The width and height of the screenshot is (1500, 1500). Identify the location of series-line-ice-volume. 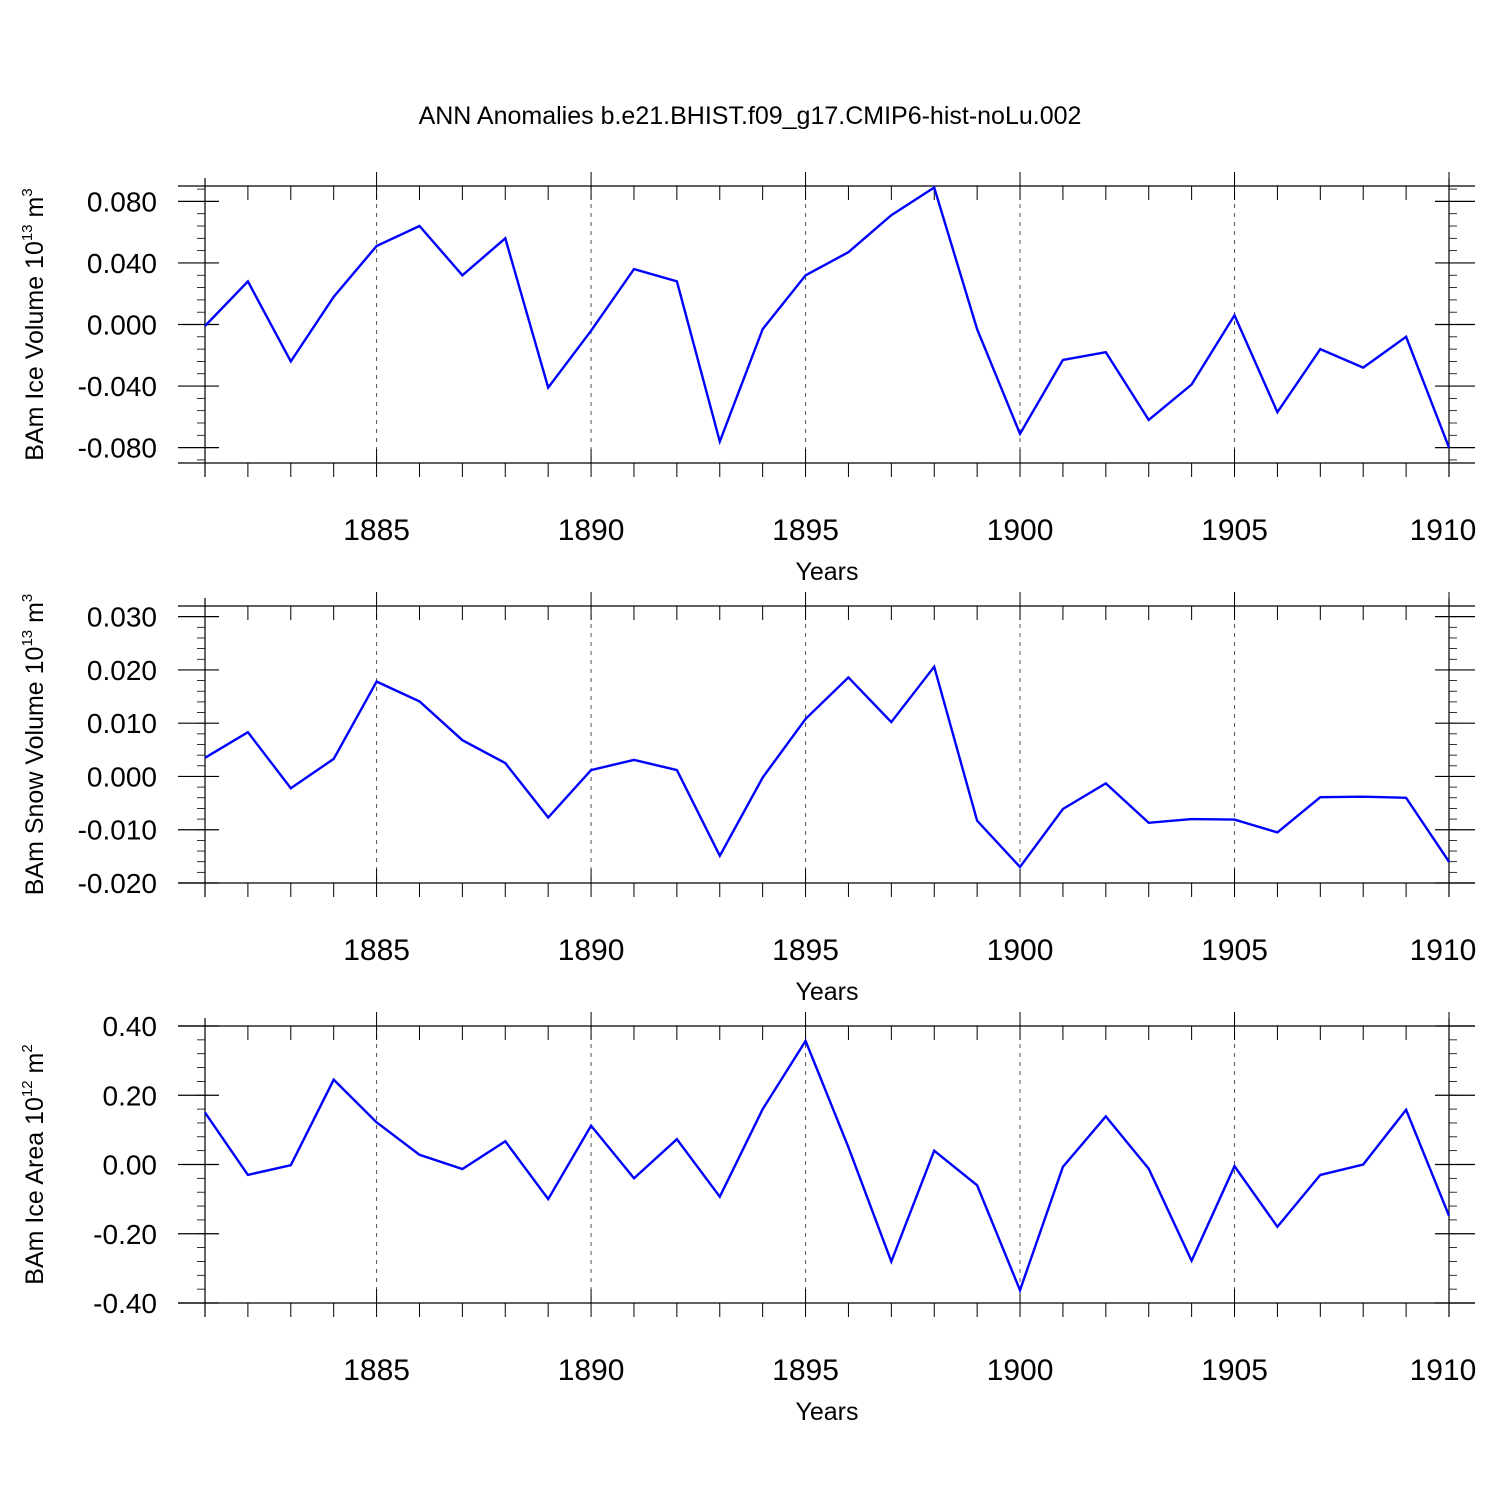
(827, 317).